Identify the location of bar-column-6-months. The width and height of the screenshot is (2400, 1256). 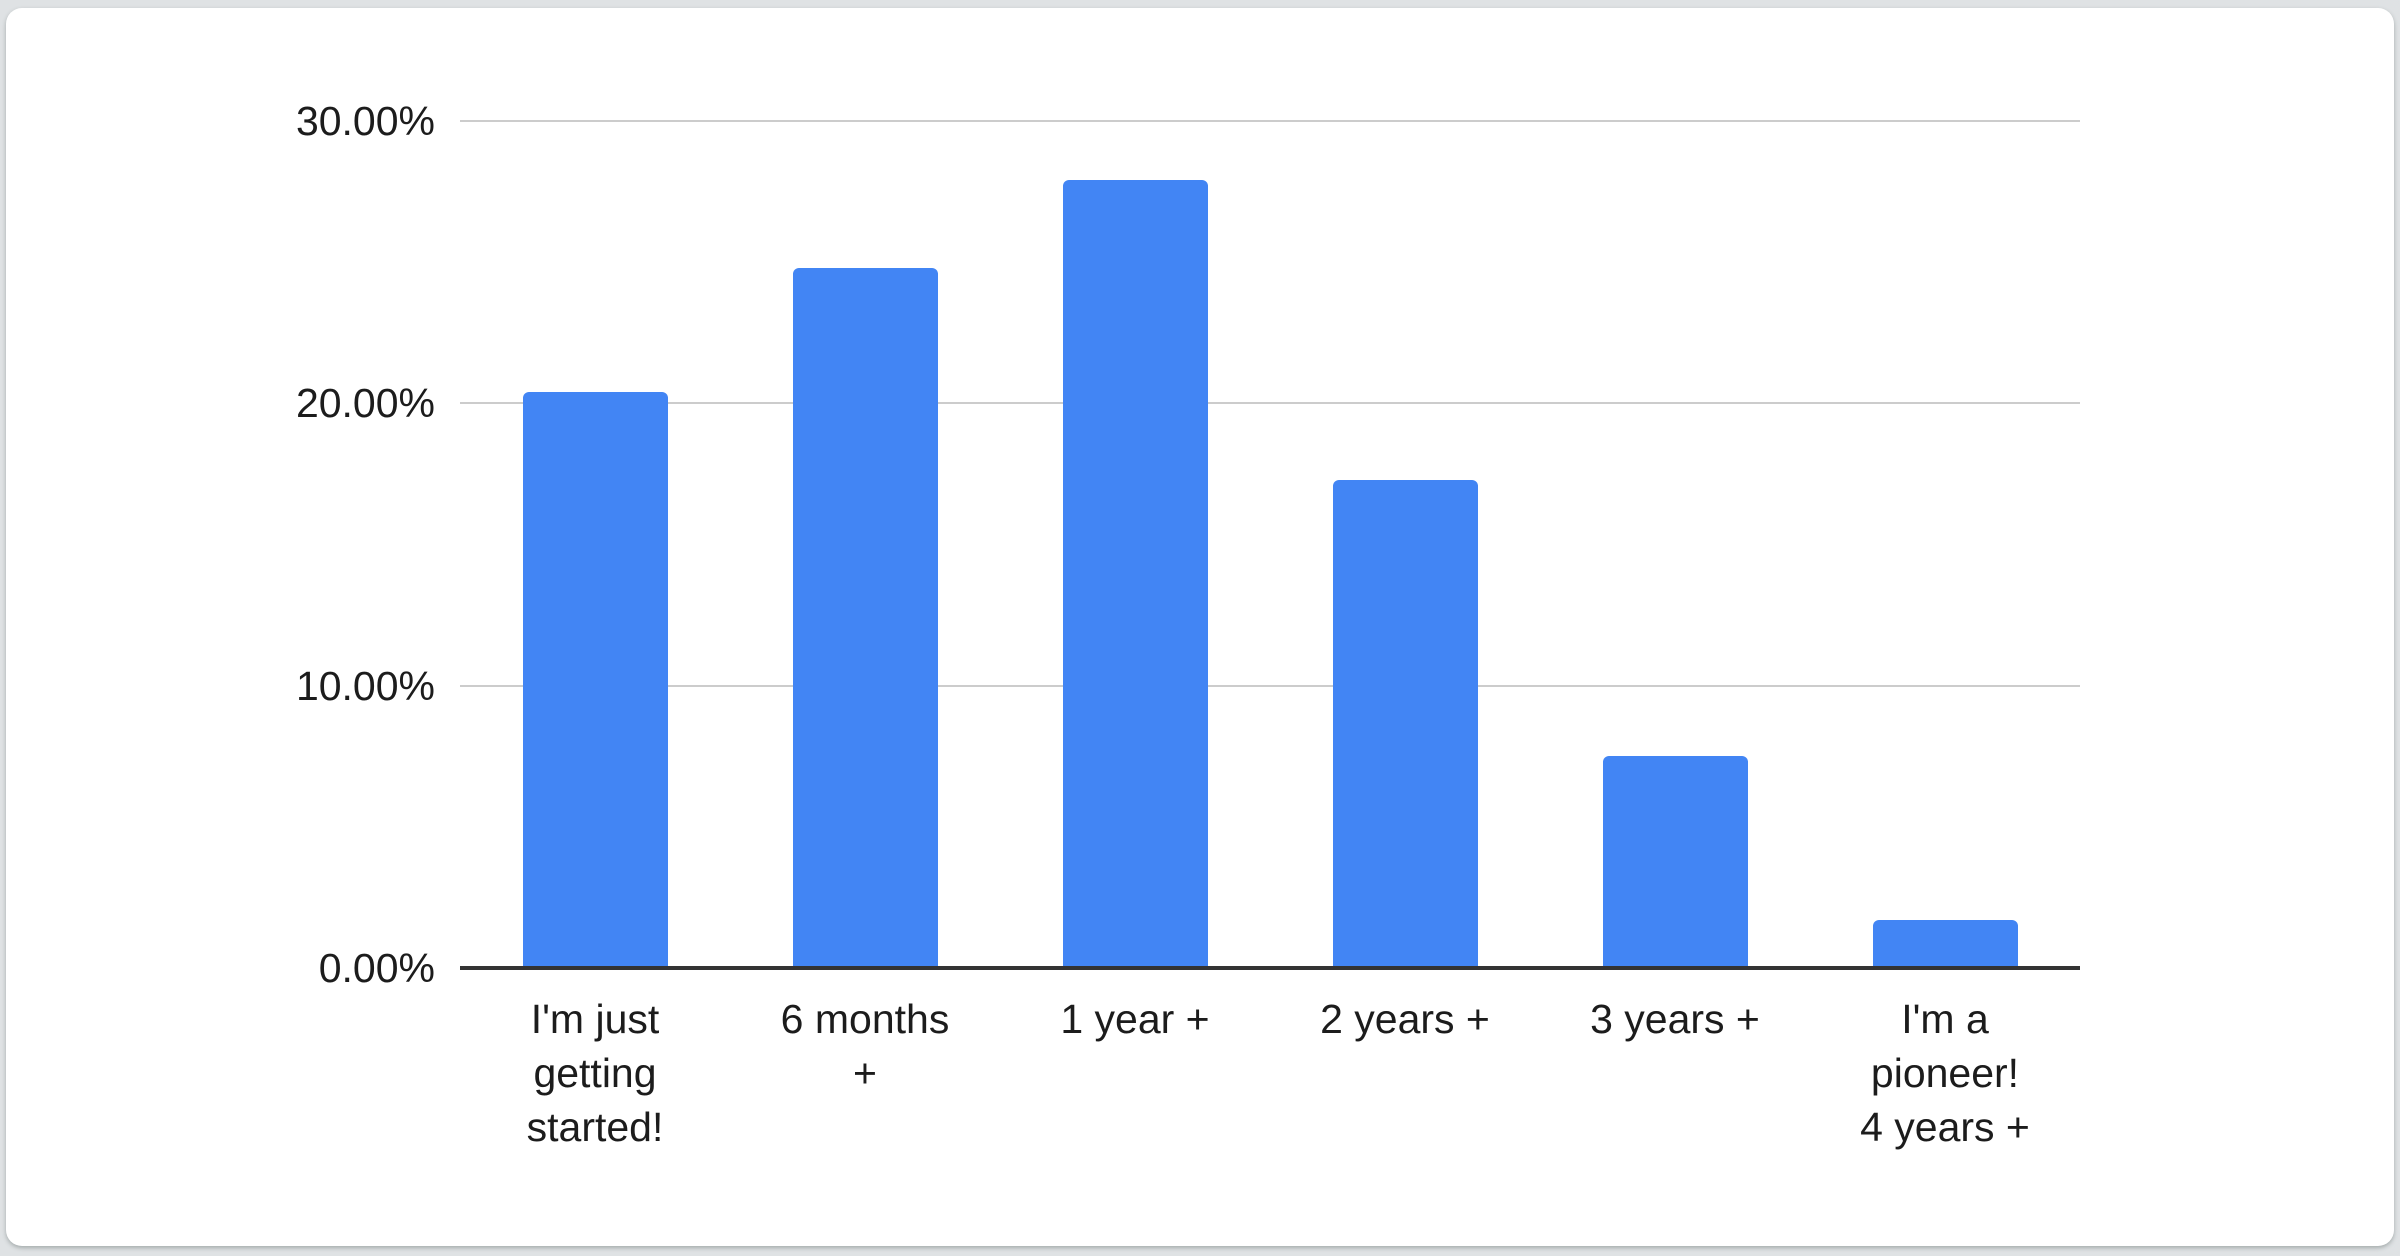
(865, 544).